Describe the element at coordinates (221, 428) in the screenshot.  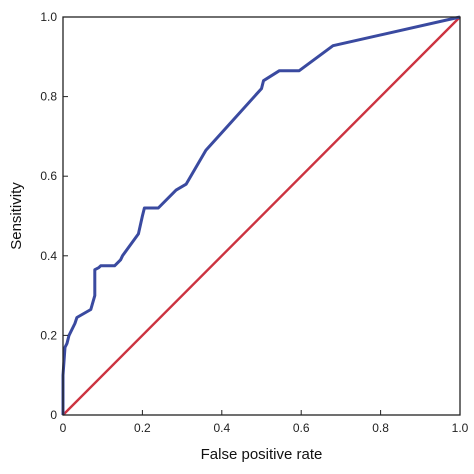
I see `x-tick-label: 0.4` at that location.